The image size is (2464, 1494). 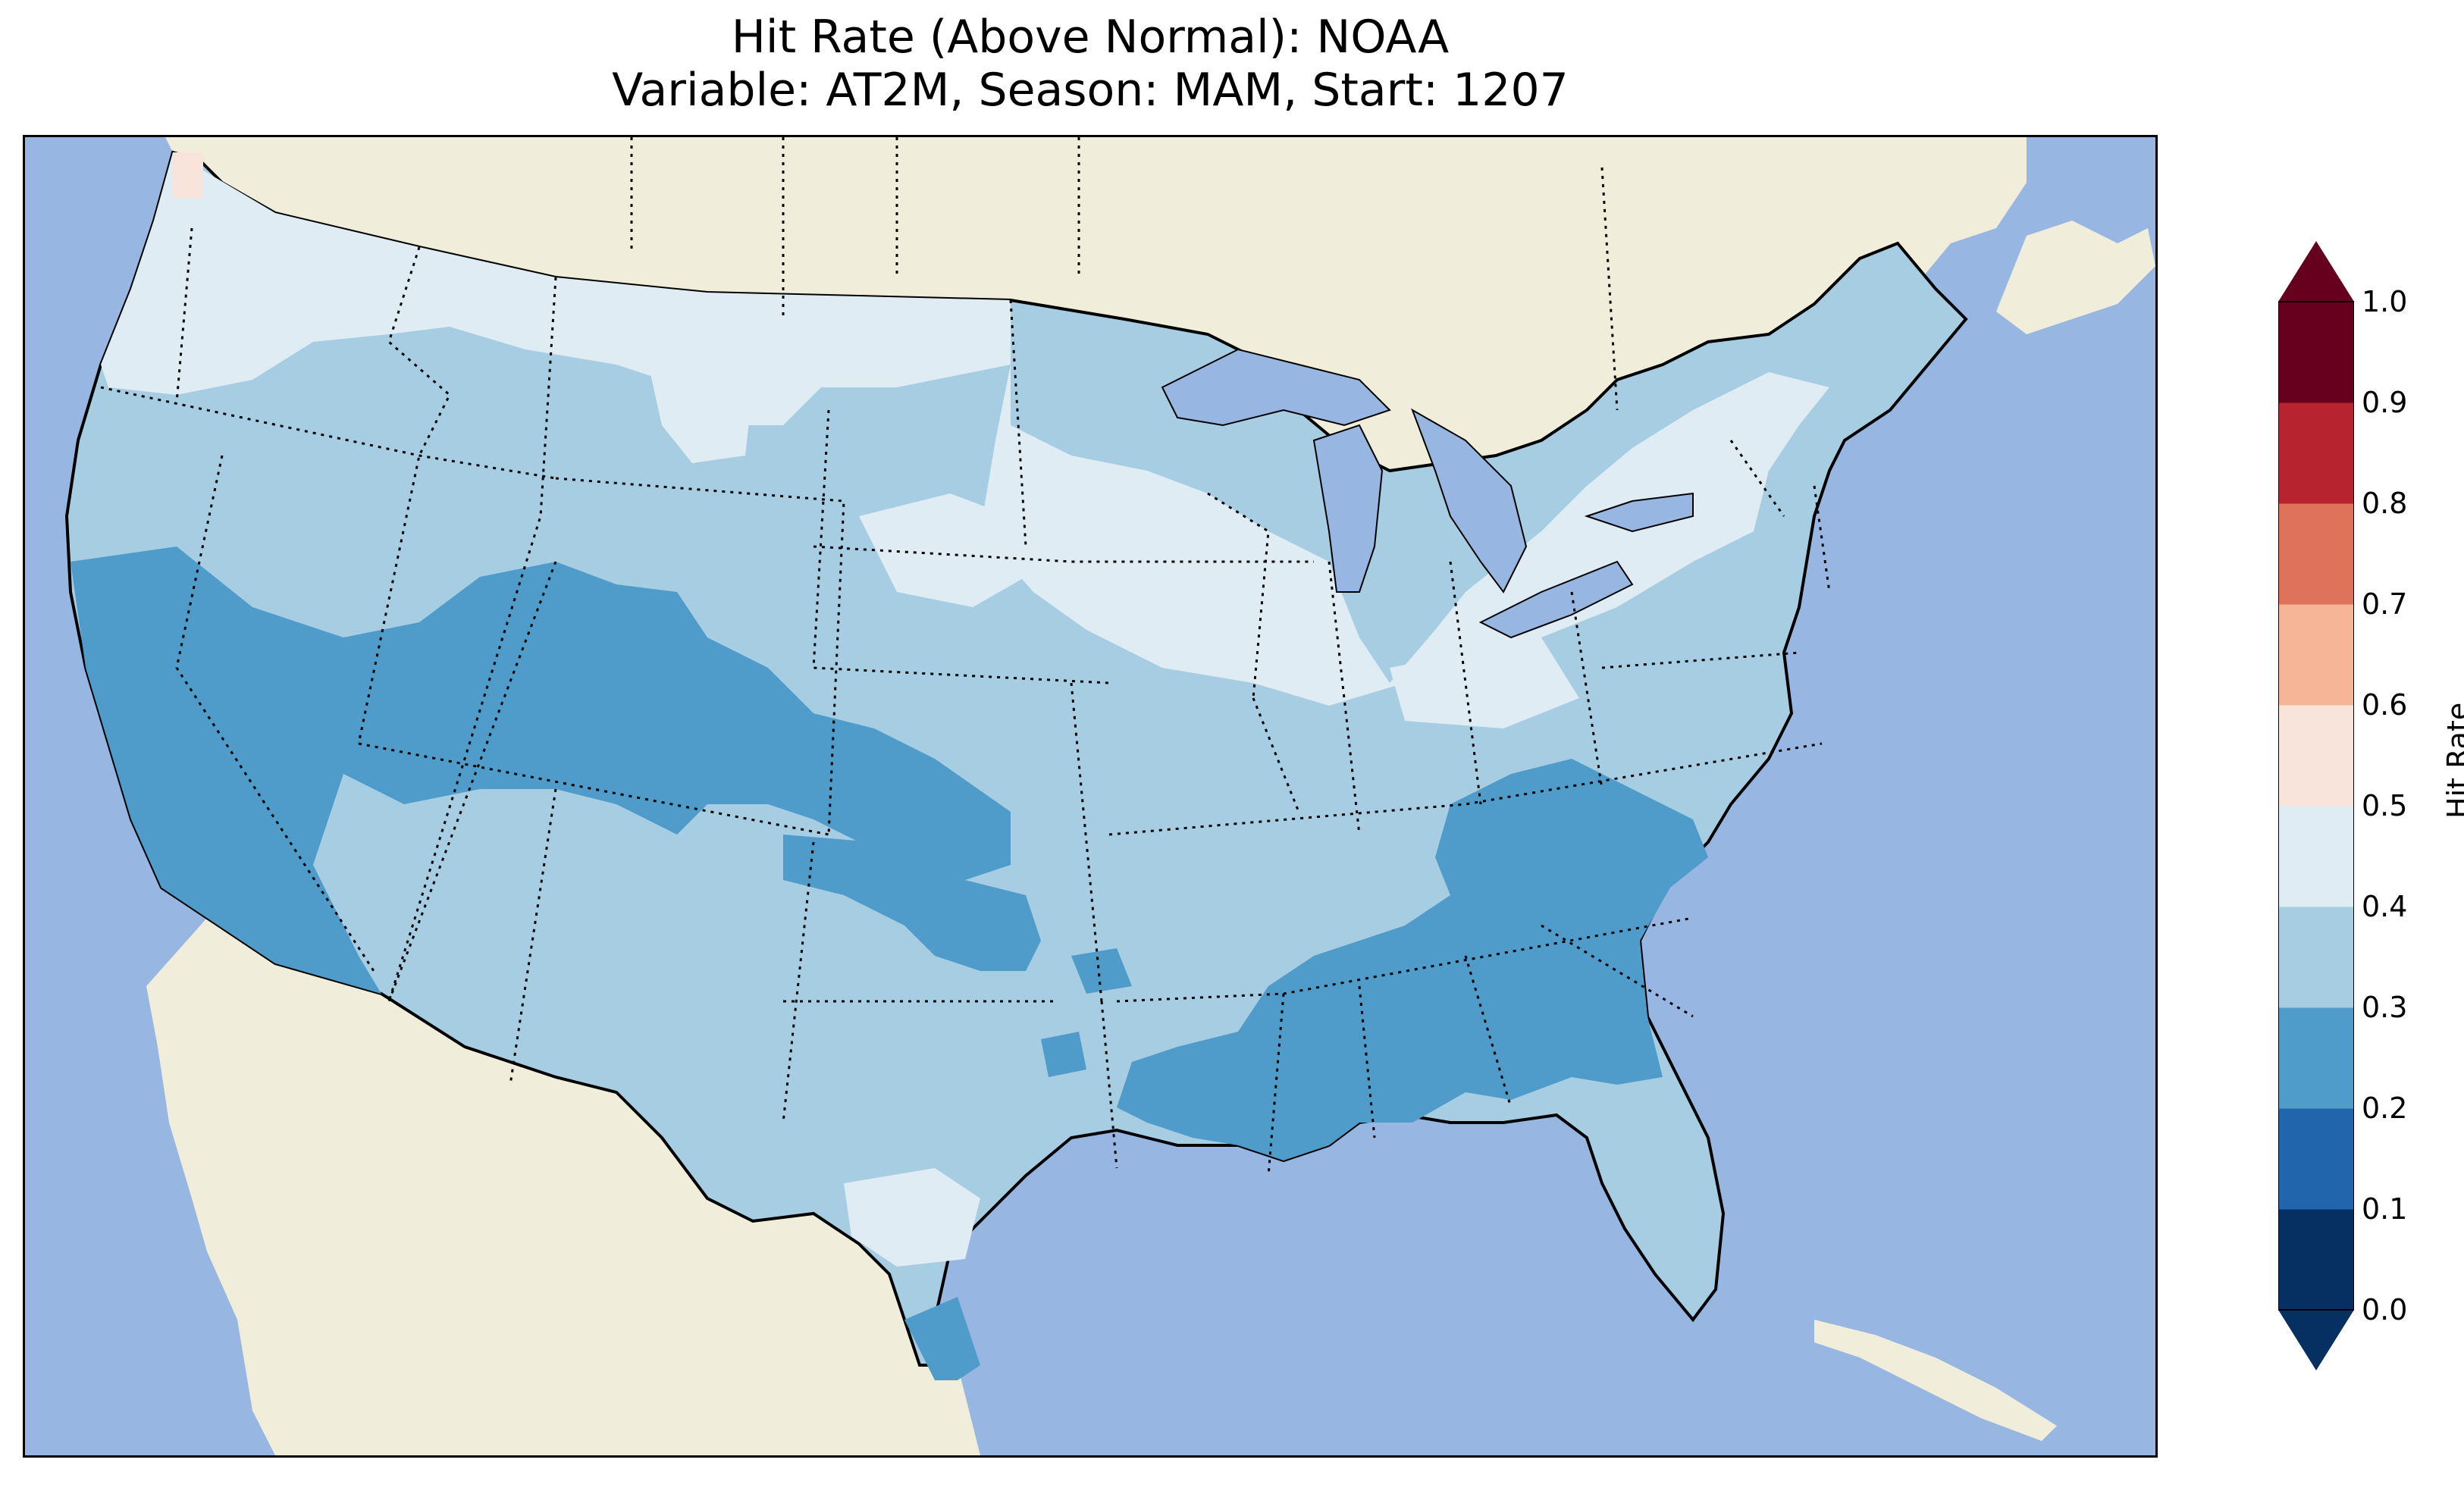 What do you see at coordinates (2385, 805) in the screenshot?
I see `colorbar-tick-label: 0.5` at bounding box center [2385, 805].